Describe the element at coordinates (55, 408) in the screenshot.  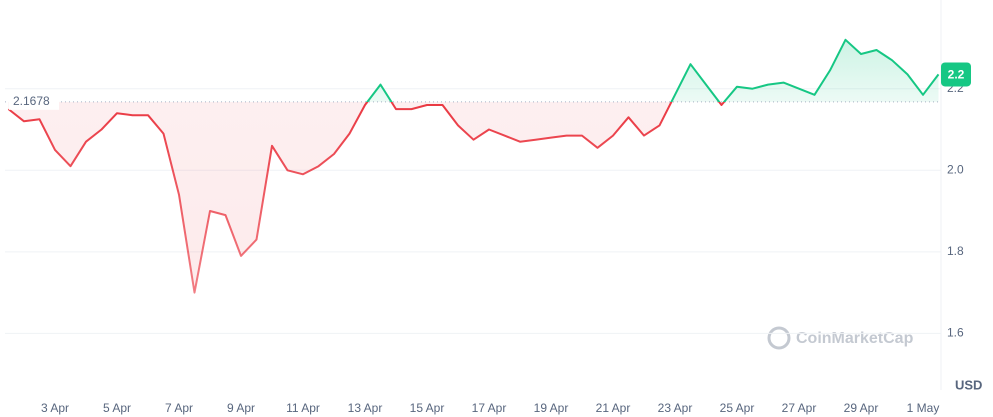
I see `x-tick-label: 3 Apr` at that location.